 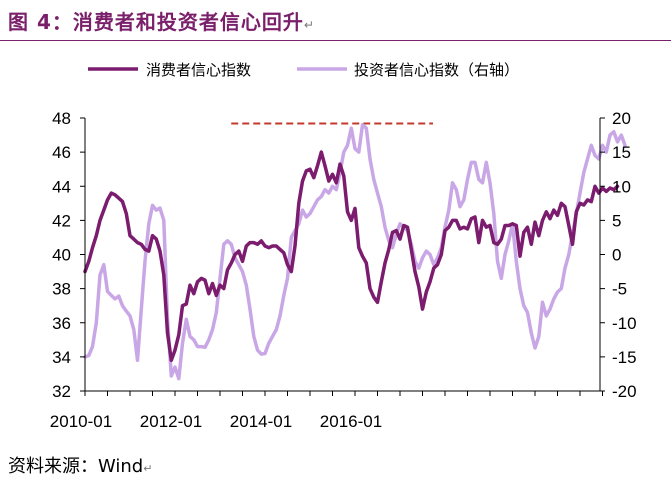 What do you see at coordinates (76, 466) in the screenshot?
I see `source-text: 资料来源：Wind` at bounding box center [76, 466].